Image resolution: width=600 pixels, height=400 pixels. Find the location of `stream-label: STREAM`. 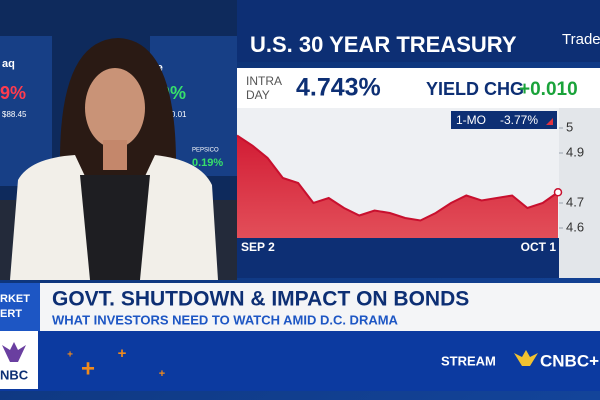

stream-label: STREAM is located at coordinates (468, 360).